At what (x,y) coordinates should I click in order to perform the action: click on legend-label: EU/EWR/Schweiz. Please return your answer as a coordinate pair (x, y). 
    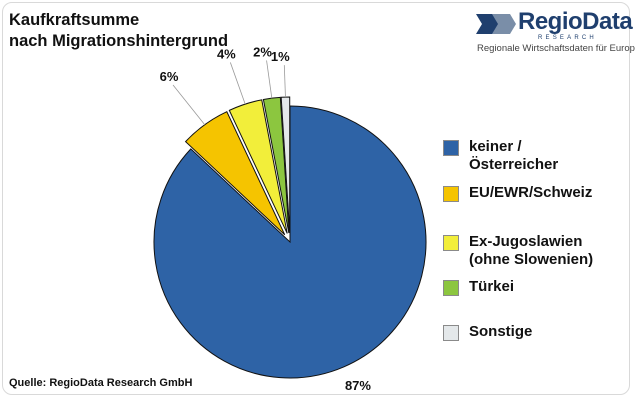
    Looking at the image, I should click on (530, 193).